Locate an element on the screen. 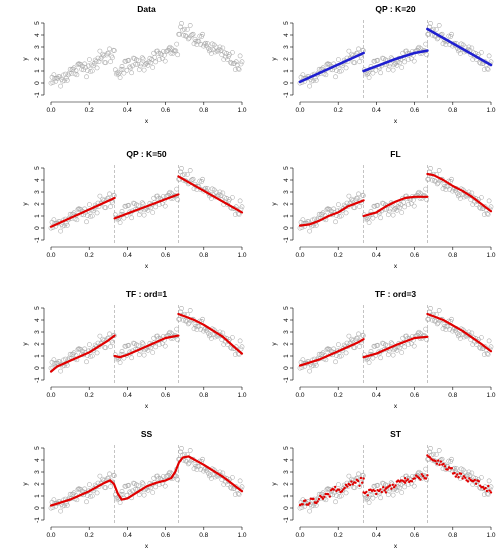 This screenshot has width=500, height=550. fit-segment is located at coordinates (210, 194).